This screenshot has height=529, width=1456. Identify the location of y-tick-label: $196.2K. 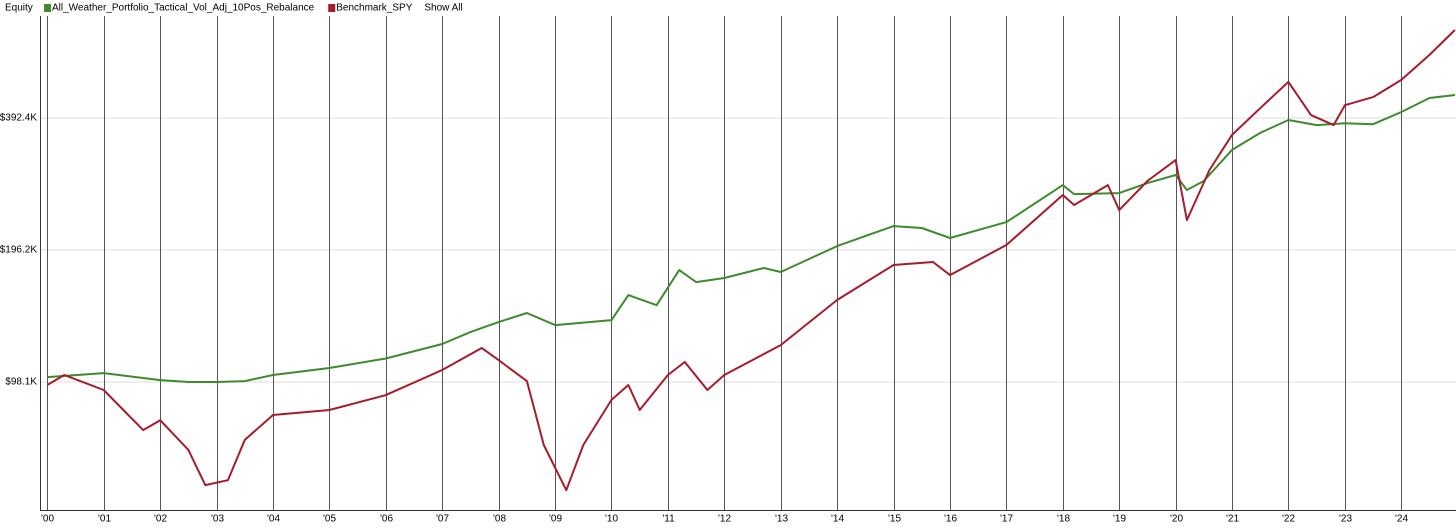
(18, 250).